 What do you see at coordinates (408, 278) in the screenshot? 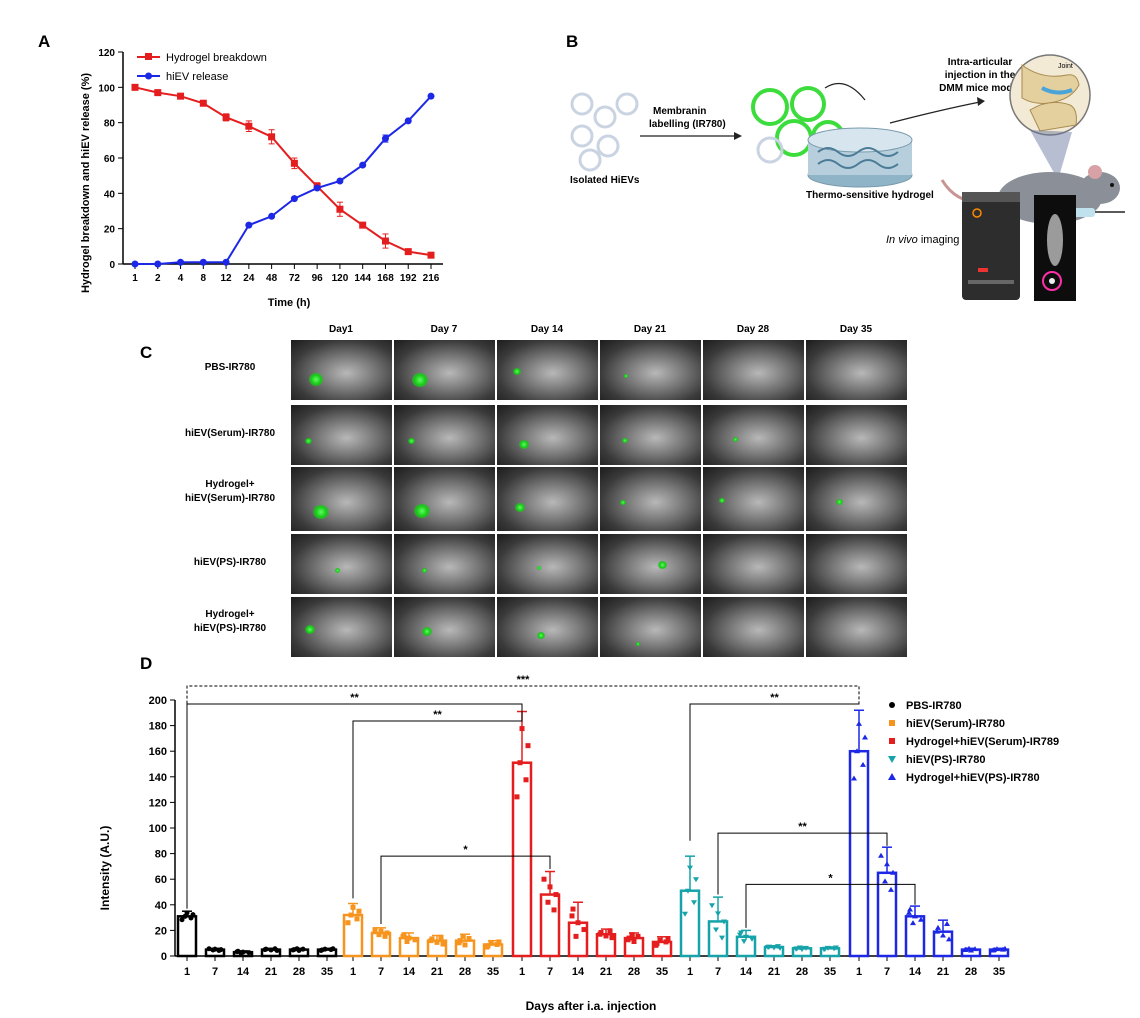
I see `x-tick-label: 192` at bounding box center [408, 278].